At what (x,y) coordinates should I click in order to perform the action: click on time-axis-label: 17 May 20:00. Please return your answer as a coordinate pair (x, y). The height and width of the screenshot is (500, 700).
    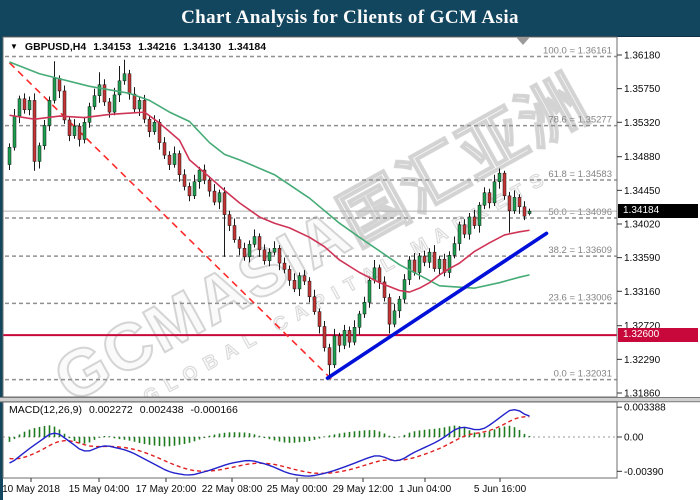
    Looking at the image, I should click on (166, 489).